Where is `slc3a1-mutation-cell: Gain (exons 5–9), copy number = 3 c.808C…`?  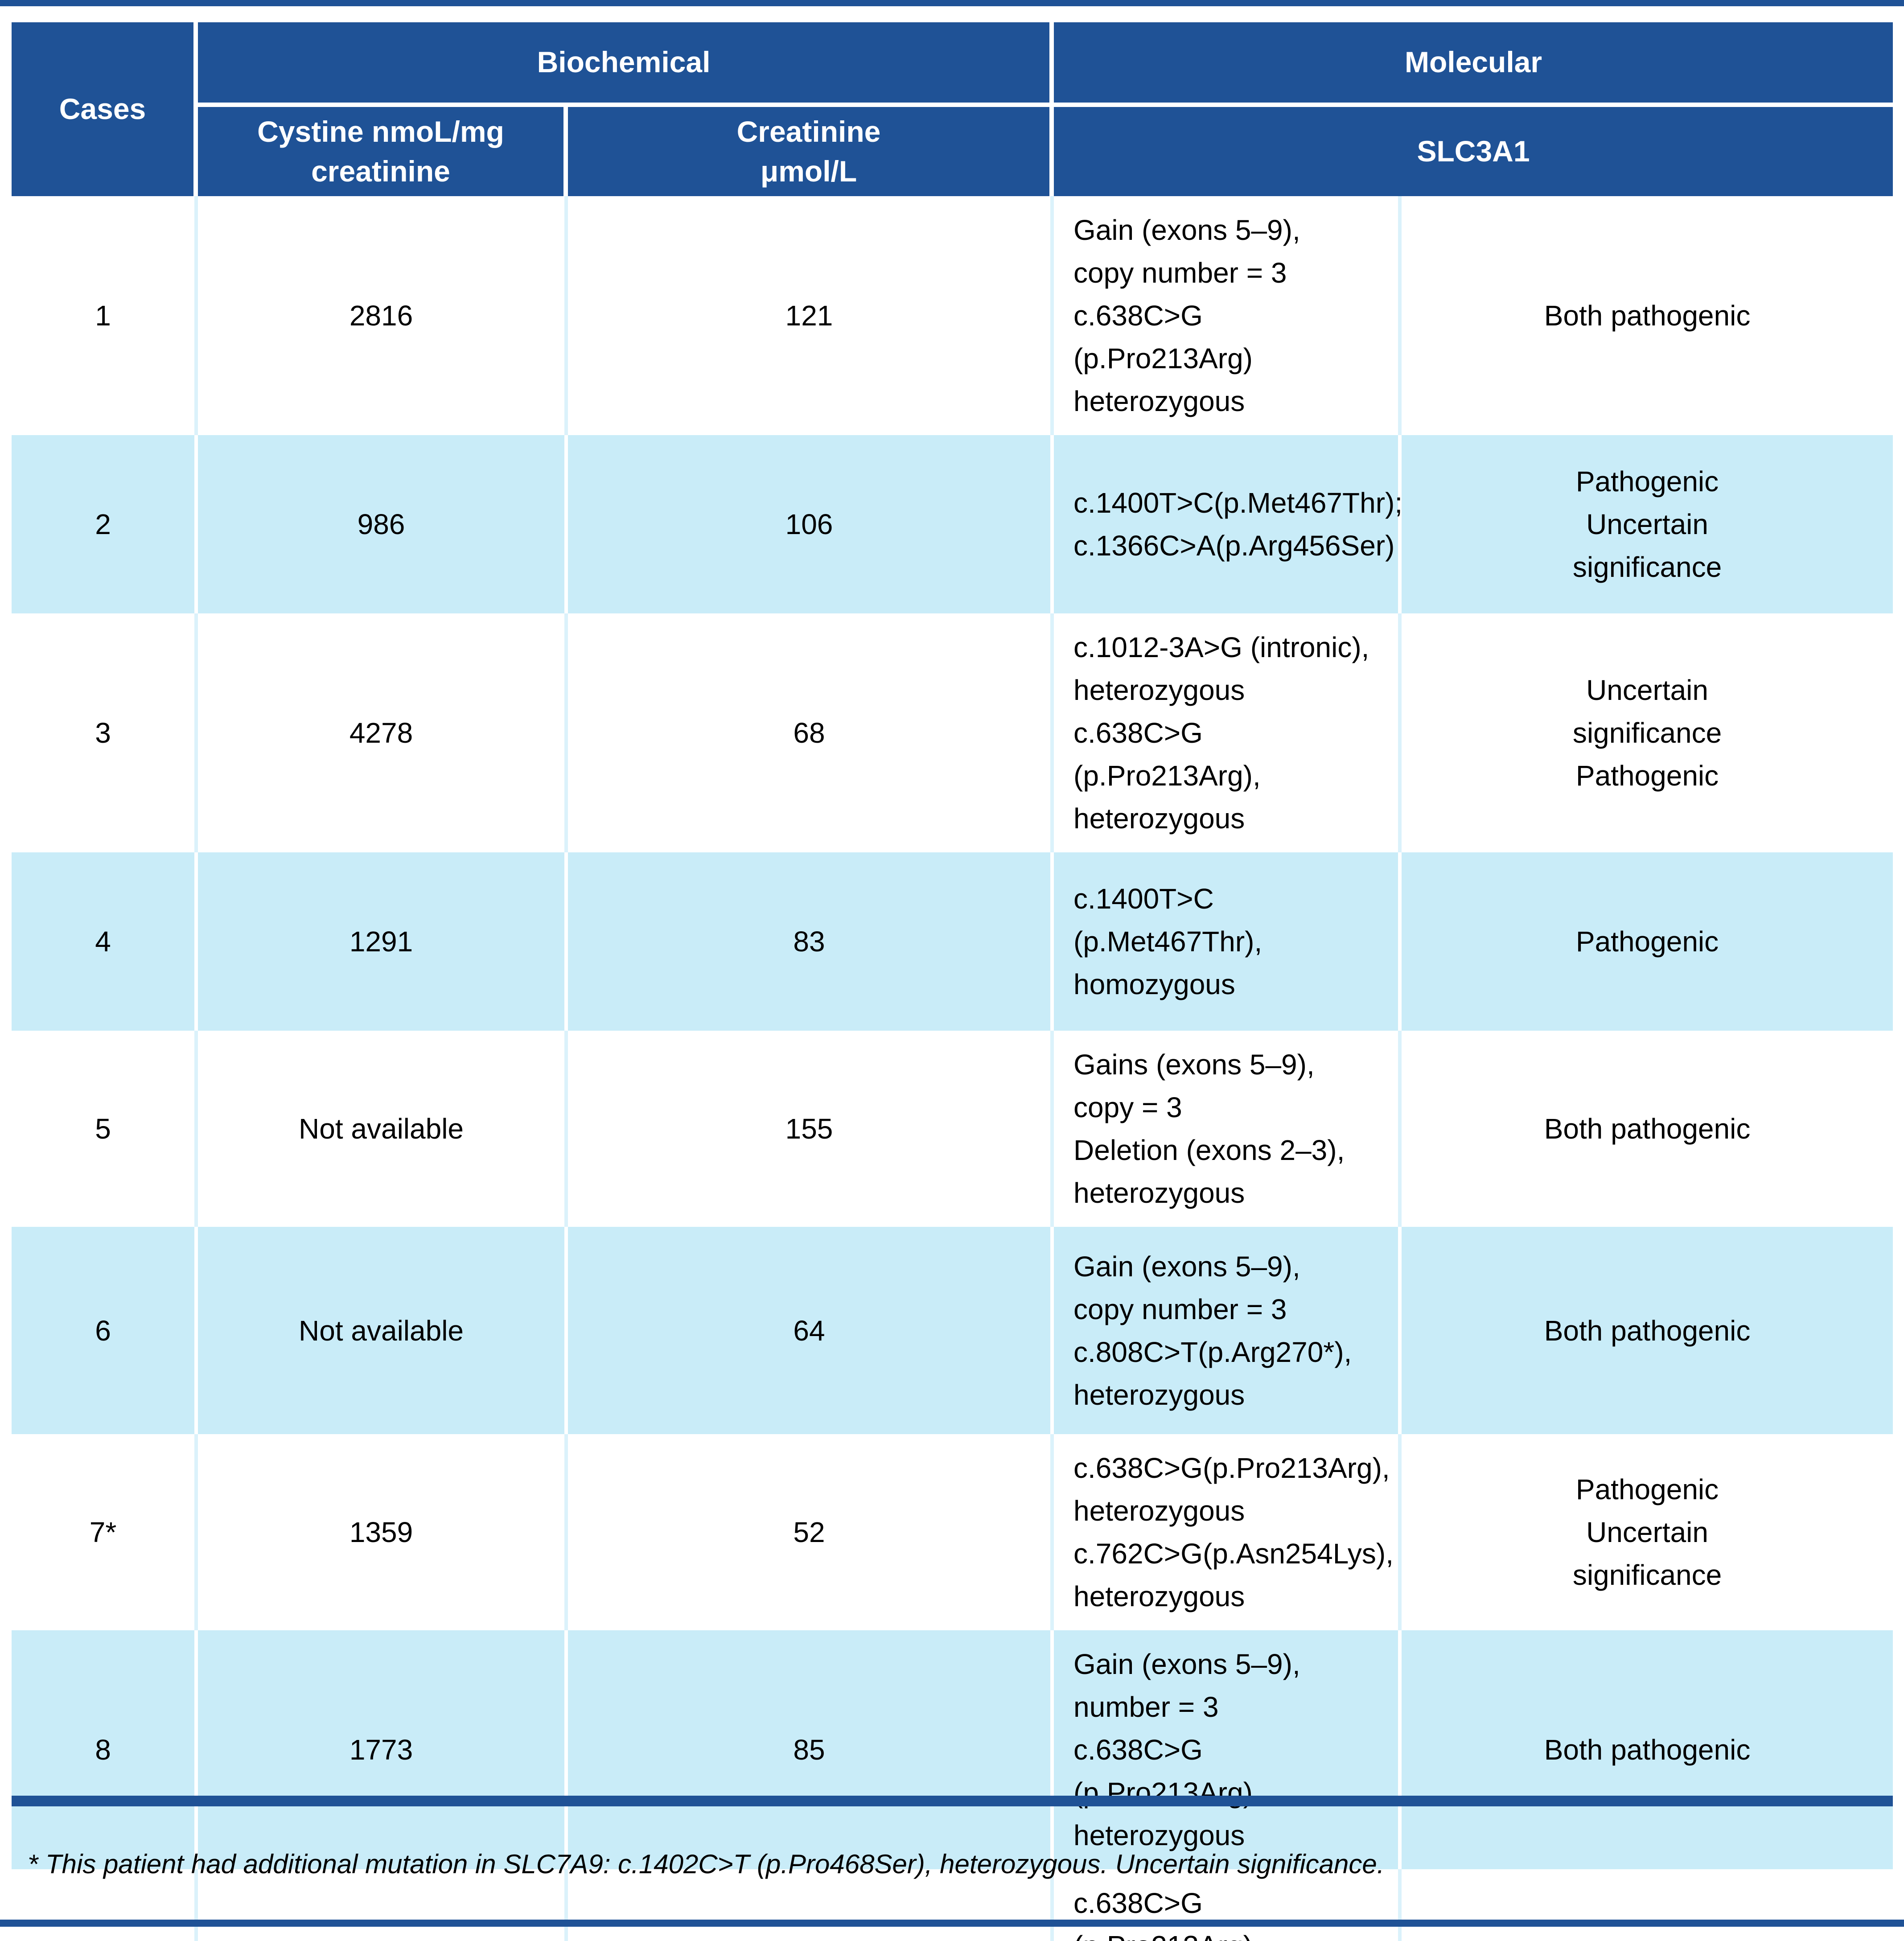 slc3a1-mutation-cell: Gain (exons 5–9), copy number = 3 c.808C… is located at coordinates (1228, 1330).